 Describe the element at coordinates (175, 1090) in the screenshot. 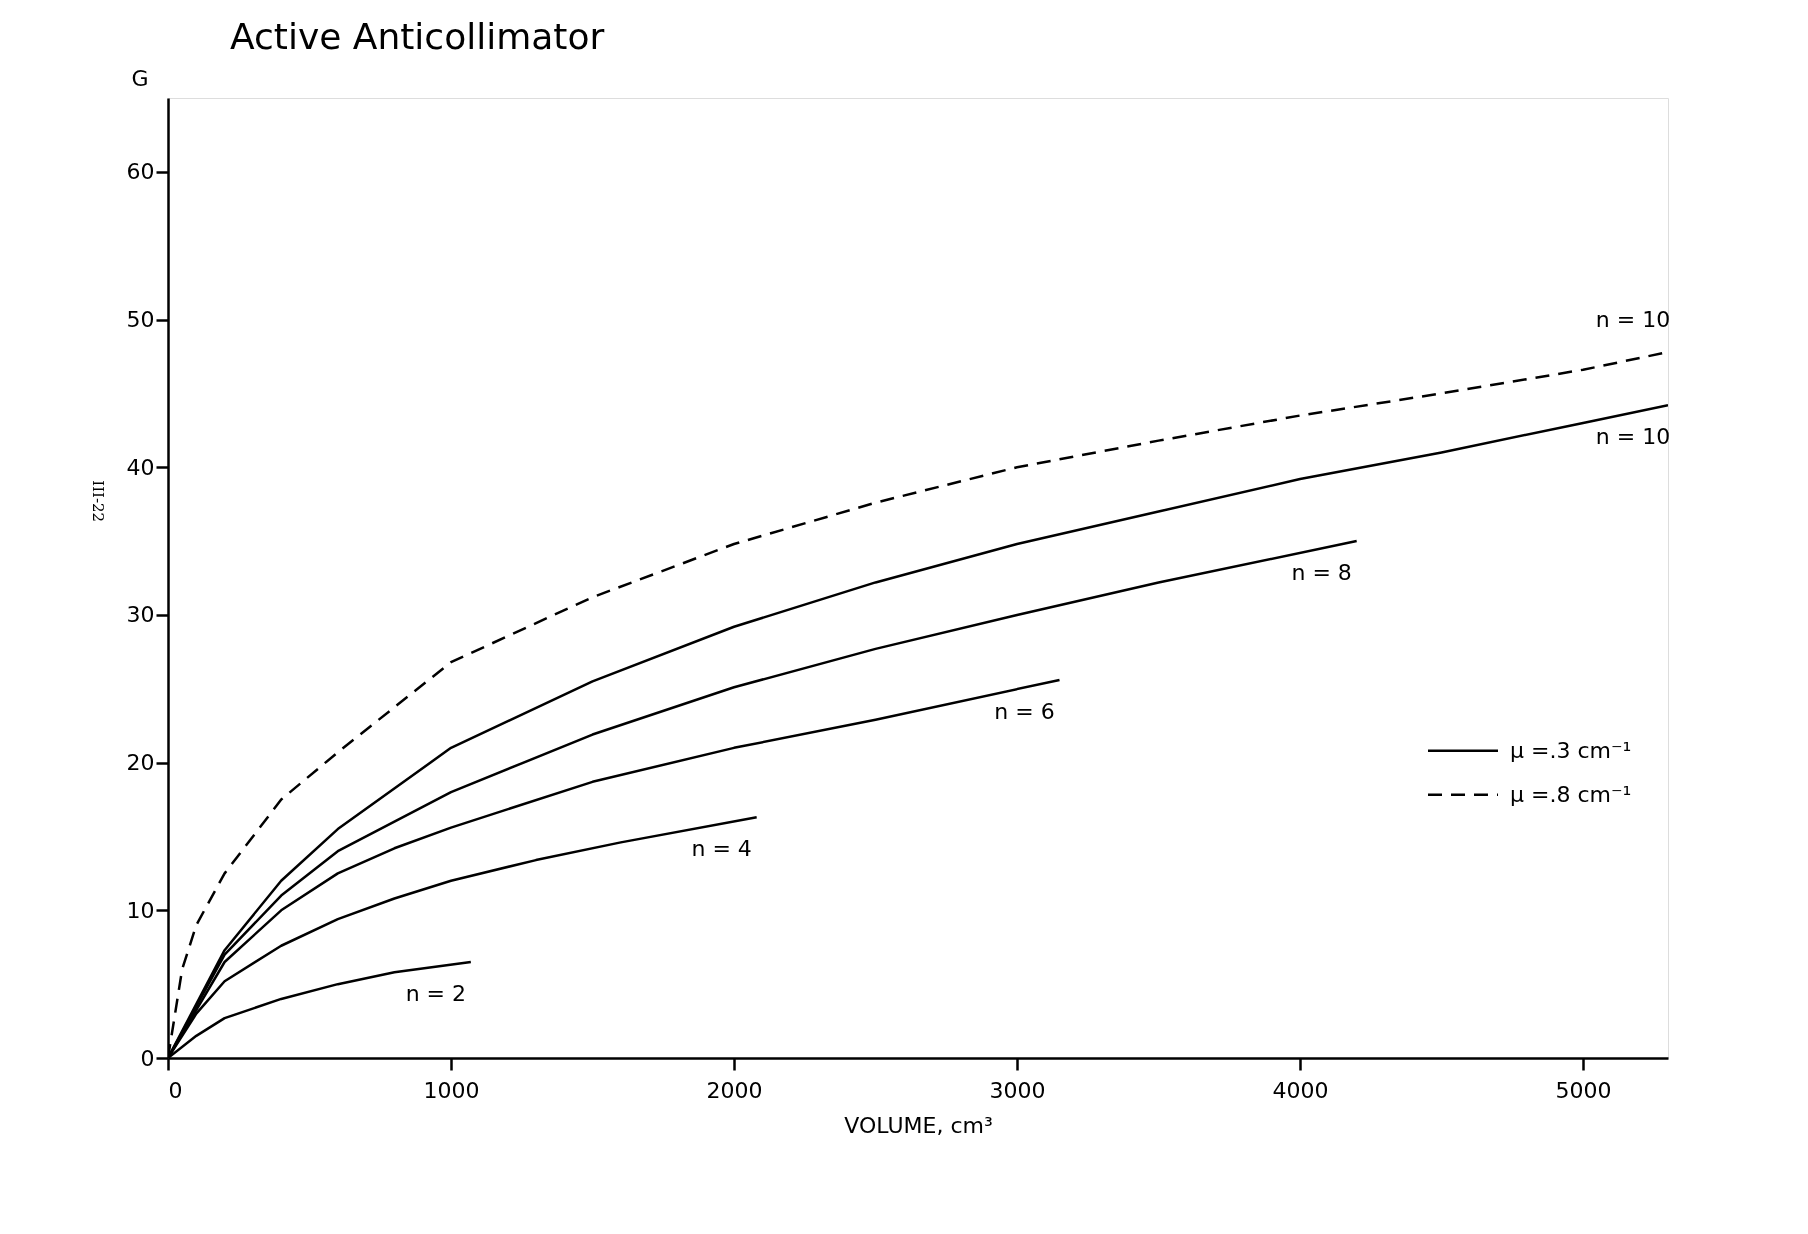

I see `x-tick-label: 0` at that location.